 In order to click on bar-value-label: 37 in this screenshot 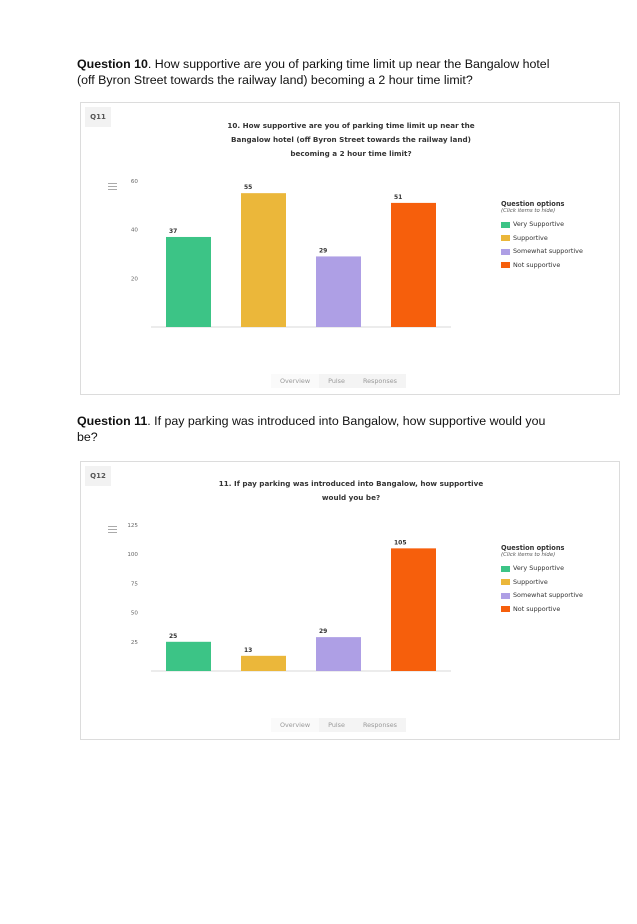, I will do `click(173, 231)`.